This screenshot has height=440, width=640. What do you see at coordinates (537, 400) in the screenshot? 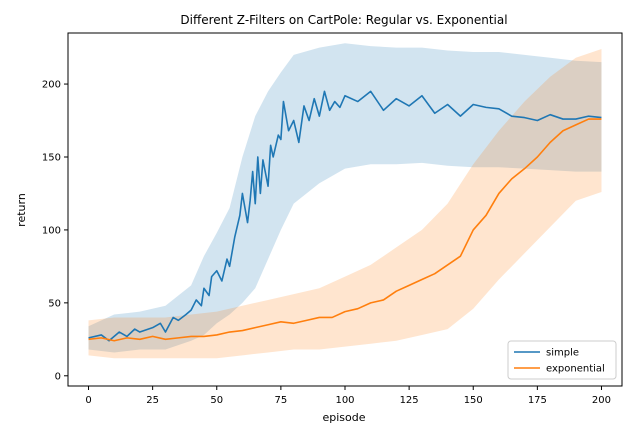
I see `x-tick-label: 175` at bounding box center [537, 400].